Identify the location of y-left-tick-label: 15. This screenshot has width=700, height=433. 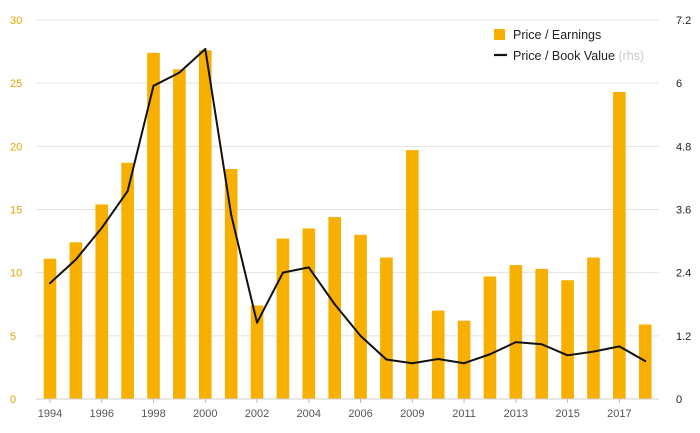
(16, 211).